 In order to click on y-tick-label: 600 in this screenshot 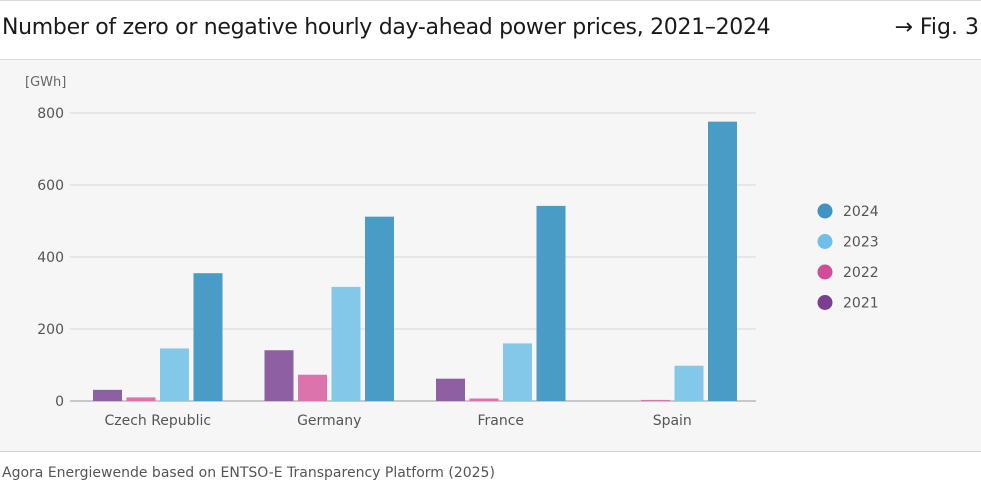, I will do `click(50, 186)`.